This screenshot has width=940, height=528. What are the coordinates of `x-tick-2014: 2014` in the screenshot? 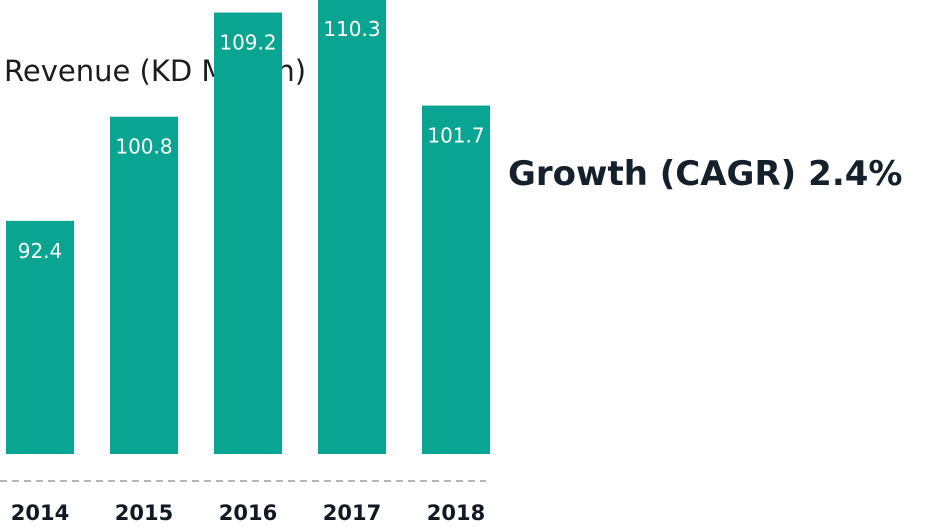 It's located at (40, 513).